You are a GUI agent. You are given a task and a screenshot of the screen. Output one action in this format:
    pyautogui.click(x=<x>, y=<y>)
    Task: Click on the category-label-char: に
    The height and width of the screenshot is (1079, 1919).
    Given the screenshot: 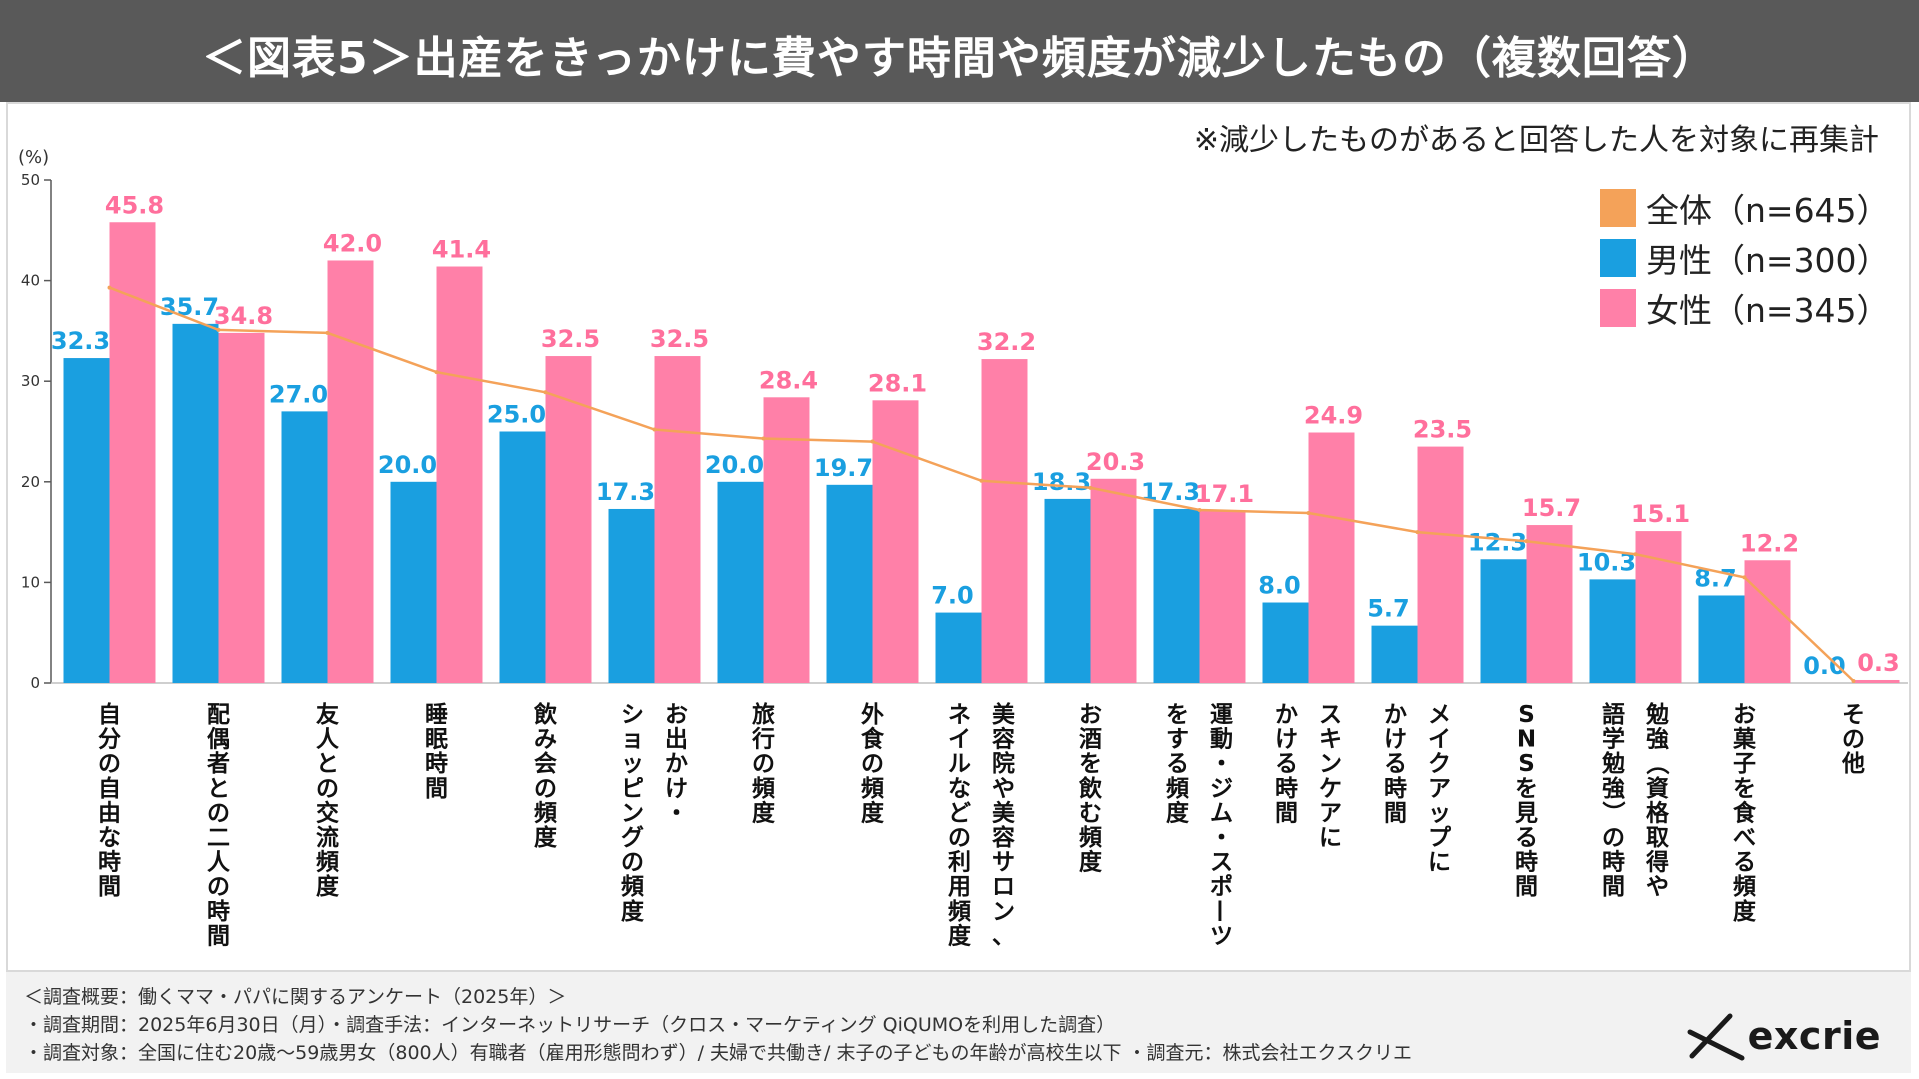 What is the action you would take?
    pyautogui.click(x=1439, y=863)
    